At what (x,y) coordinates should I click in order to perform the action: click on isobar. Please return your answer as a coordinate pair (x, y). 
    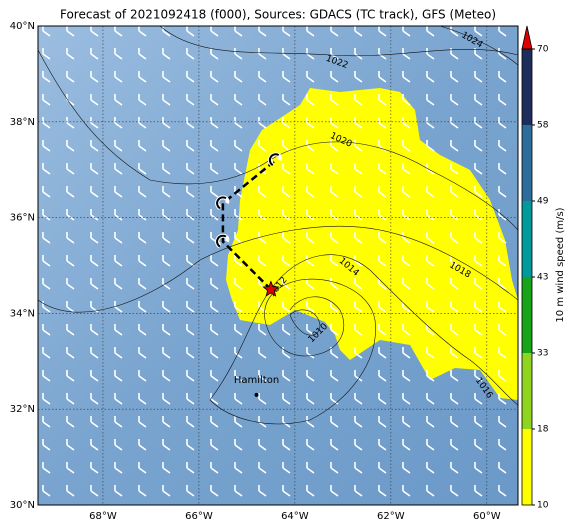
    Looking at the image, I should click on (278, 269).